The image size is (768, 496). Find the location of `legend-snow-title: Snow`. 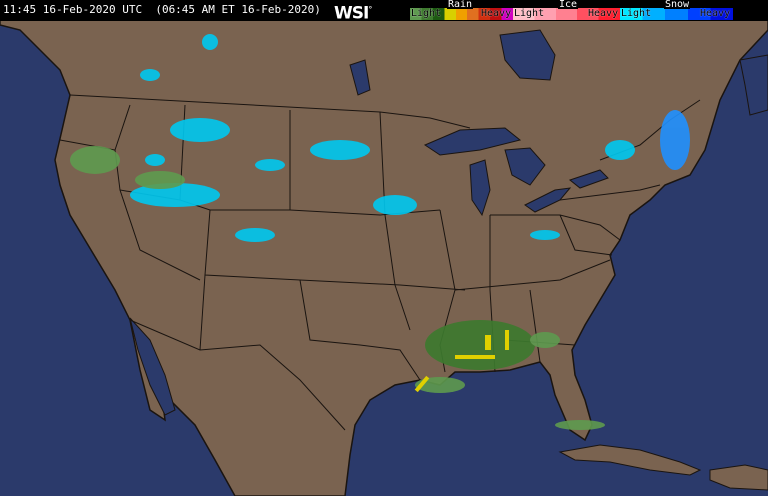

legend-snow-title: Snow is located at coordinates (677, 5).